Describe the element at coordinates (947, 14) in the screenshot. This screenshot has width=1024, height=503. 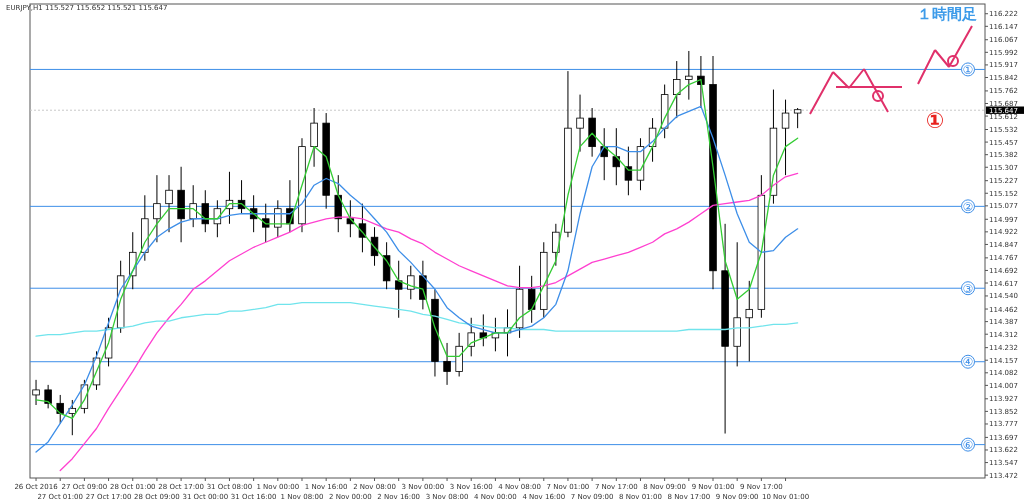
I see `annotation: １時間足` at that location.